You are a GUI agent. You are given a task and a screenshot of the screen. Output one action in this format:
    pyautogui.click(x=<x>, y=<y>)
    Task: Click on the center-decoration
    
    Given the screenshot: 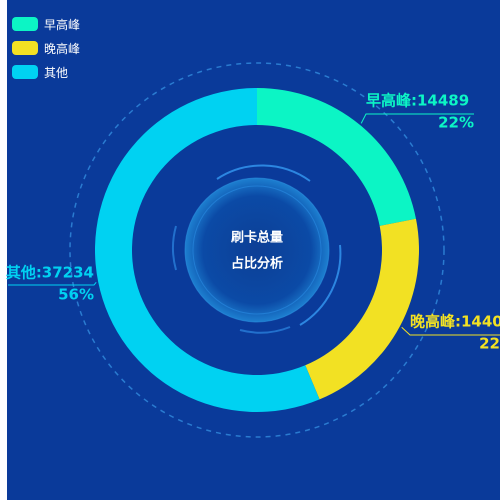 What is the action you would take?
    pyautogui.click(x=256, y=249)
    